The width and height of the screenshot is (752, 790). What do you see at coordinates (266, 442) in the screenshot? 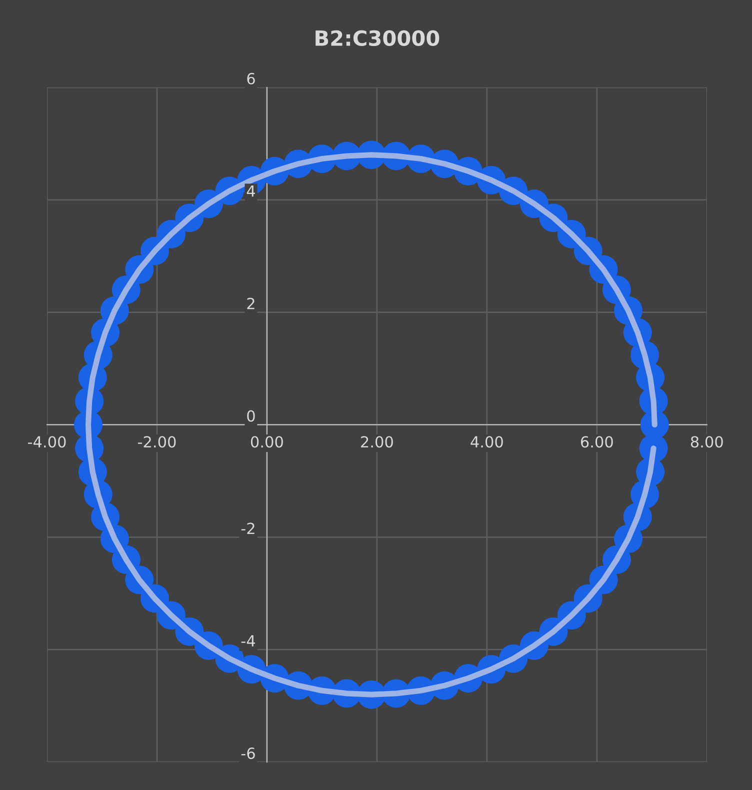
I see `x-tick-label: 0.00` at bounding box center [266, 442].